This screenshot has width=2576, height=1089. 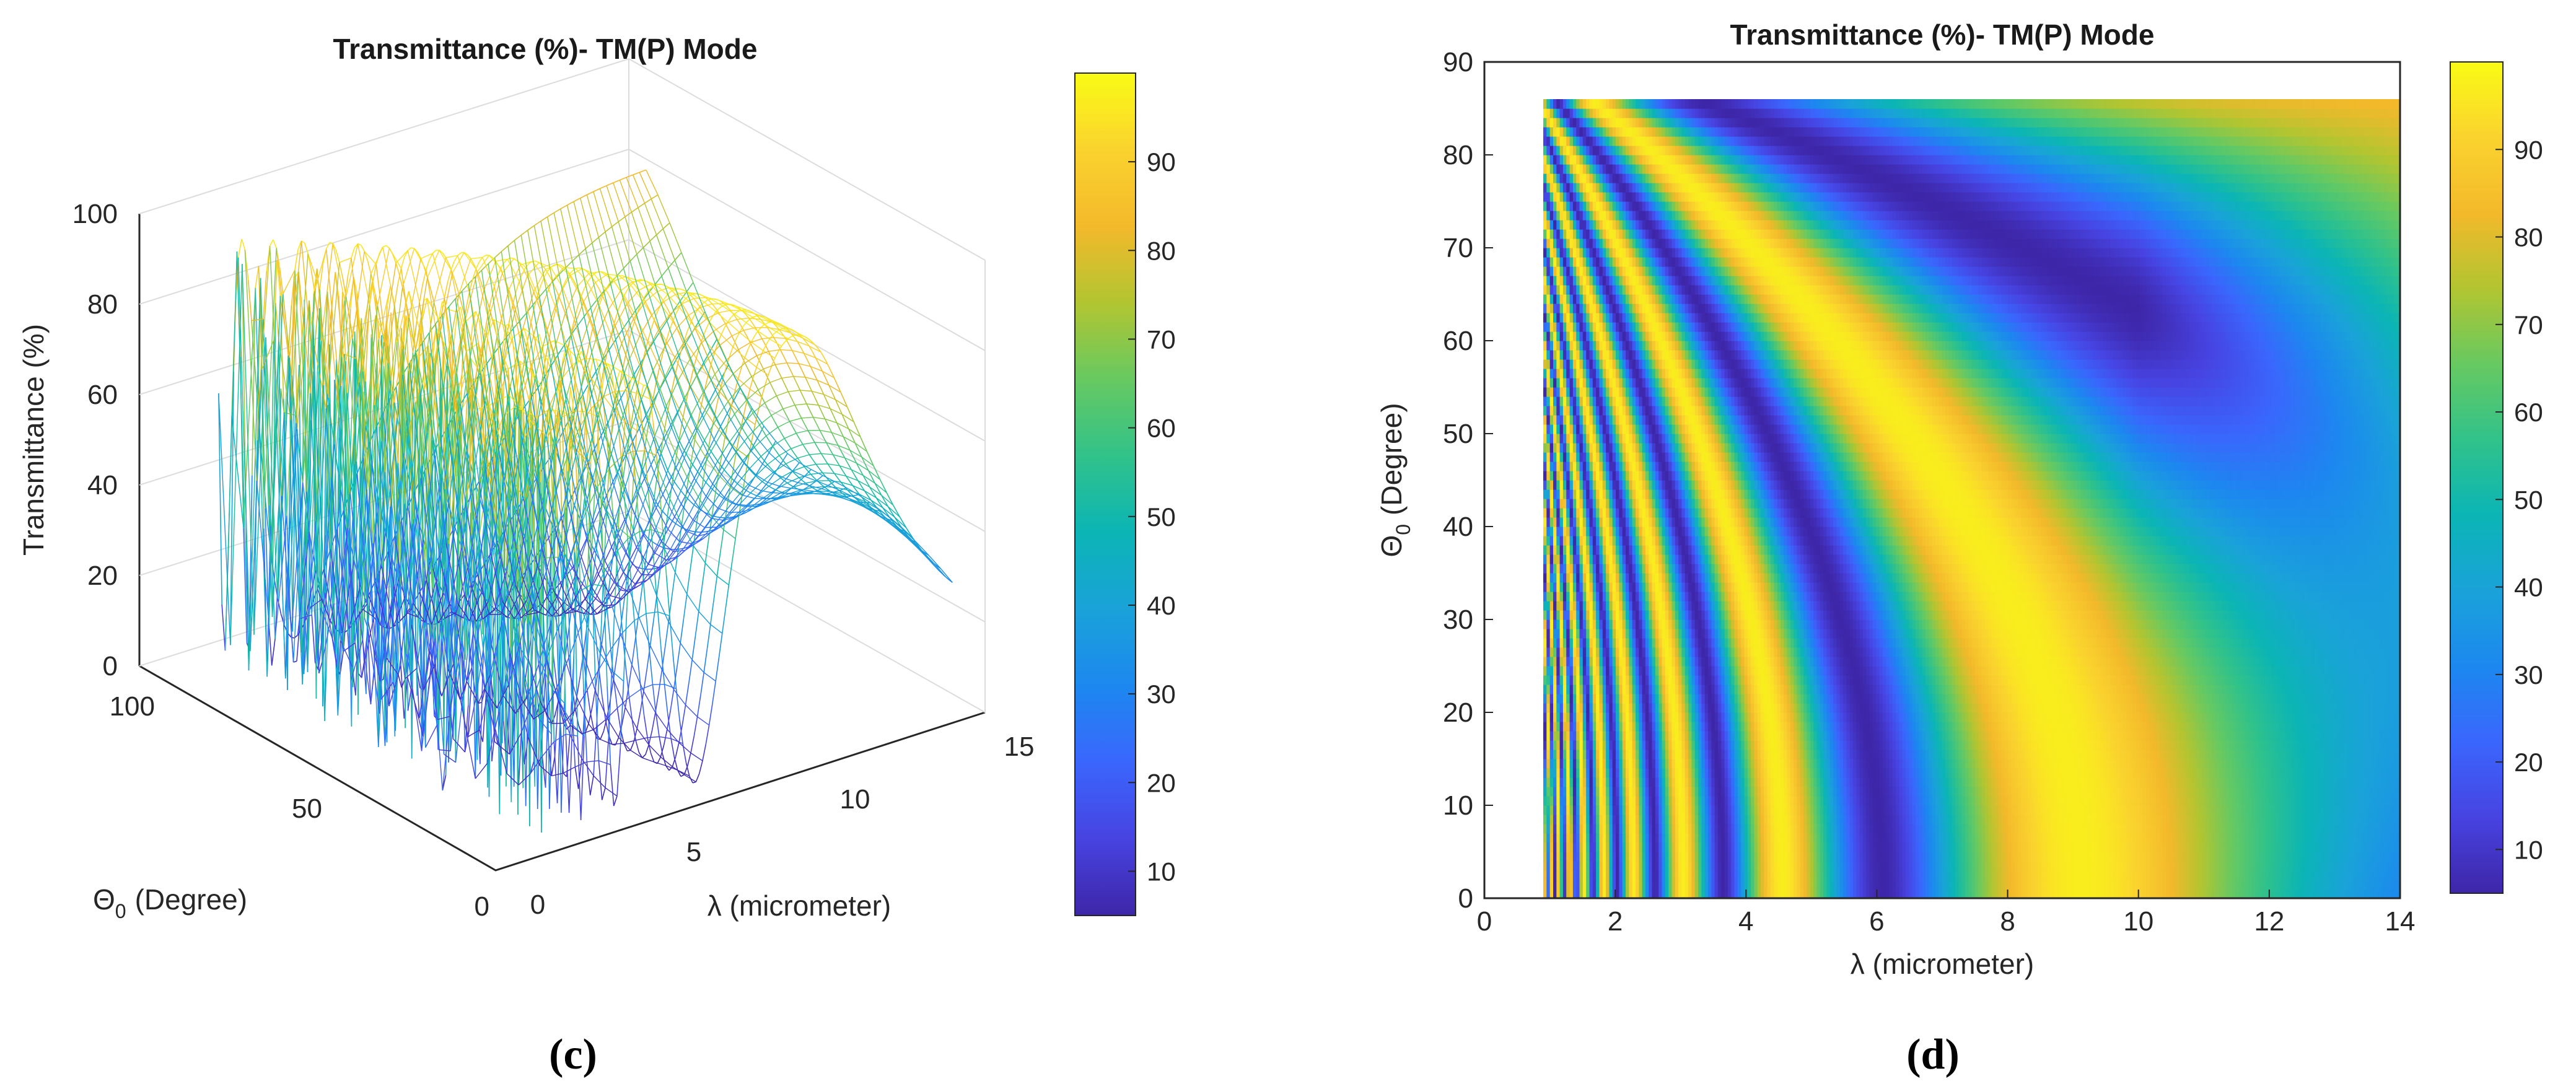 What do you see at coordinates (562, 769) in the screenshot?
I see `chart-c-floor-front` at bounding box center [562, 769].